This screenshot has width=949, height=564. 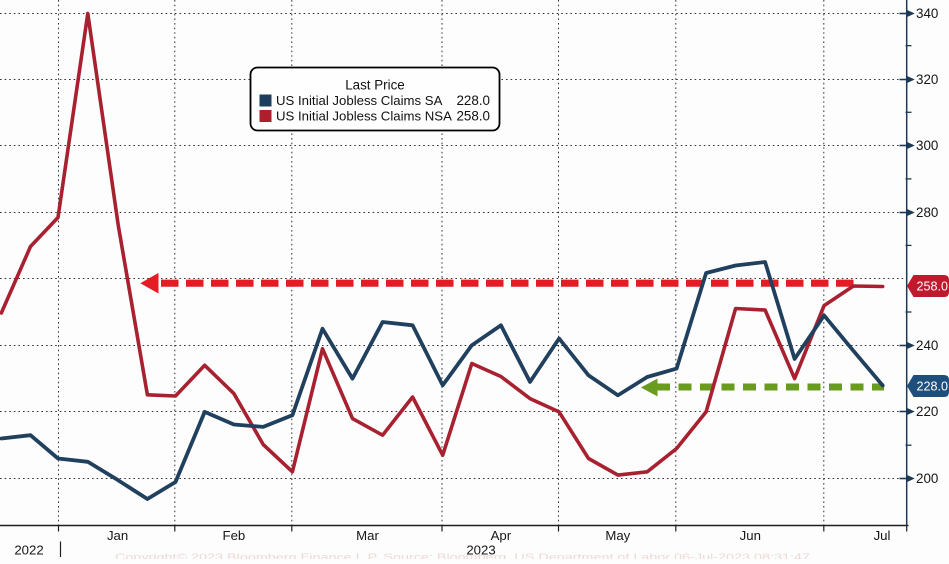 What do you see at coordinates (750, 535) in the screenshot?
I see `svg-text: Jun` at bounding box center [750, 535].